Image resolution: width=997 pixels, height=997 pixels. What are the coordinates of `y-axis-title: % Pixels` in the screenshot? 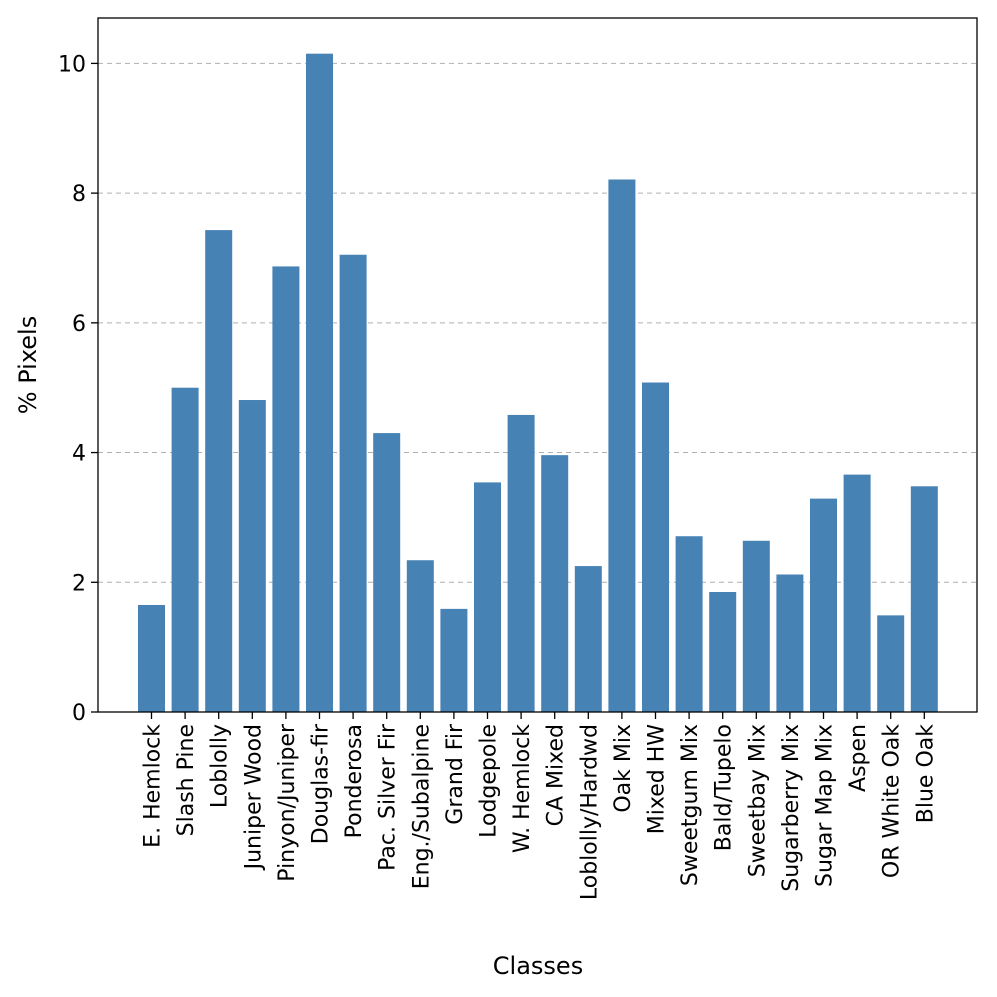 It's located at (28, 365).